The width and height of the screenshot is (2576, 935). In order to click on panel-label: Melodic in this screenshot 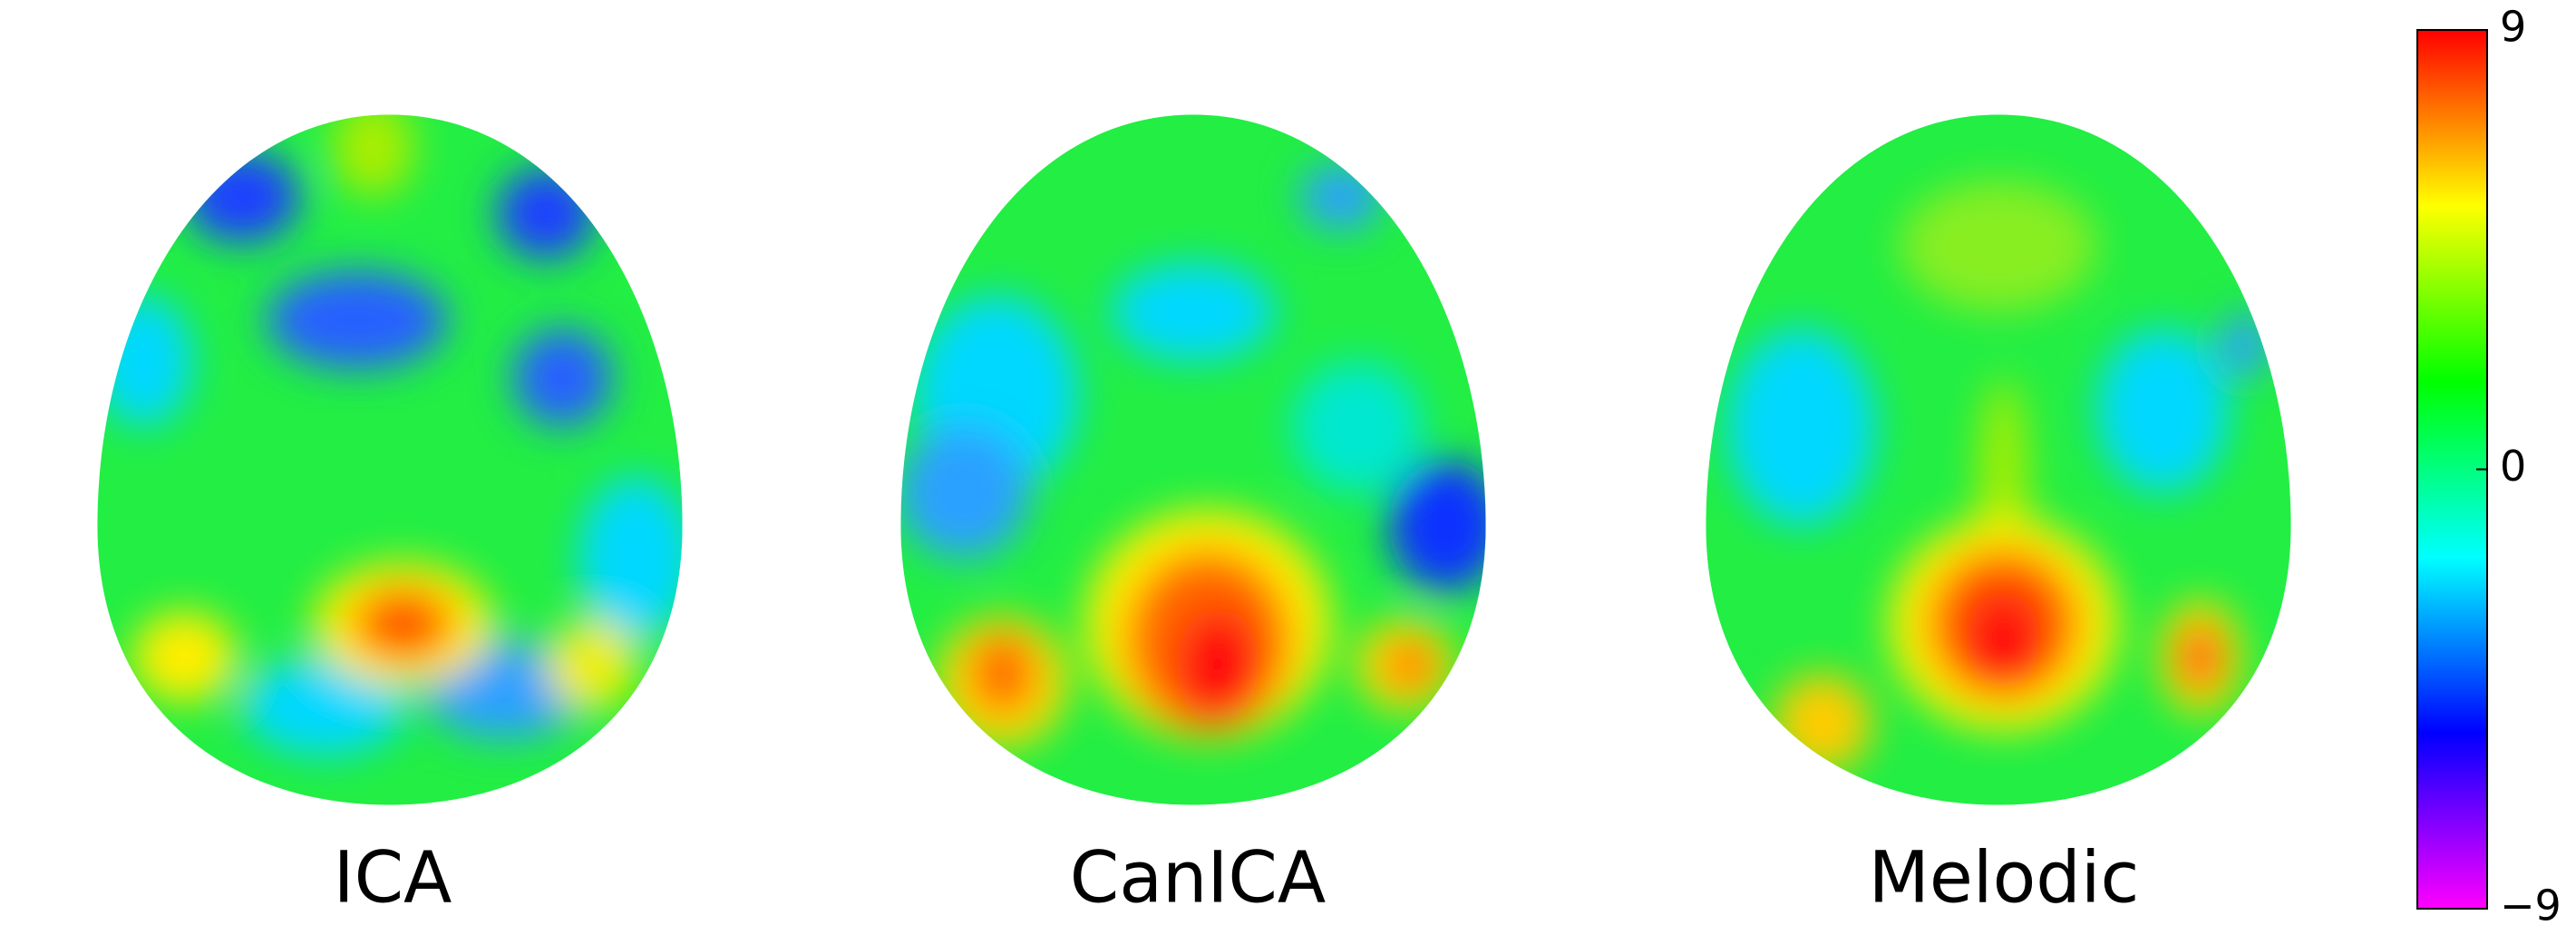, I will do `click(2004, 878)`.